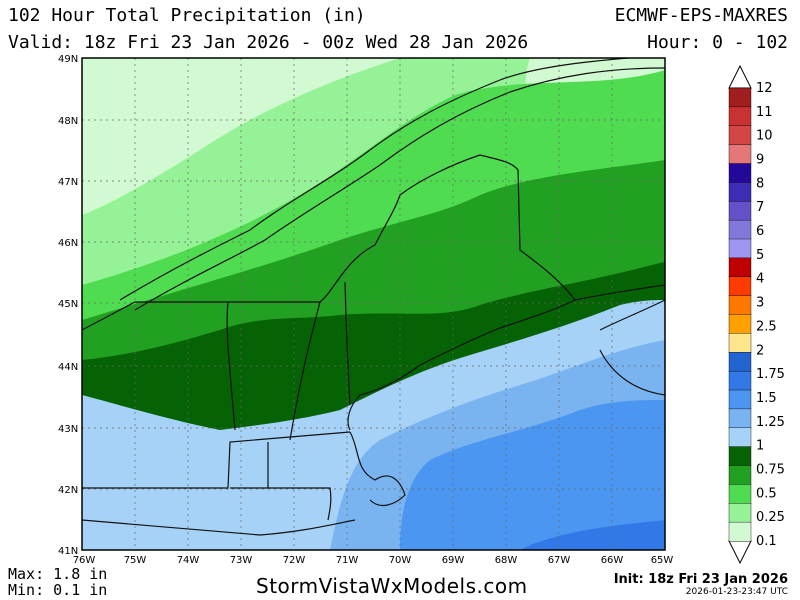 Image resolution: width=800 pixels, height=600 pixels. I want to click on legend-label: 11, so click(764, 112).